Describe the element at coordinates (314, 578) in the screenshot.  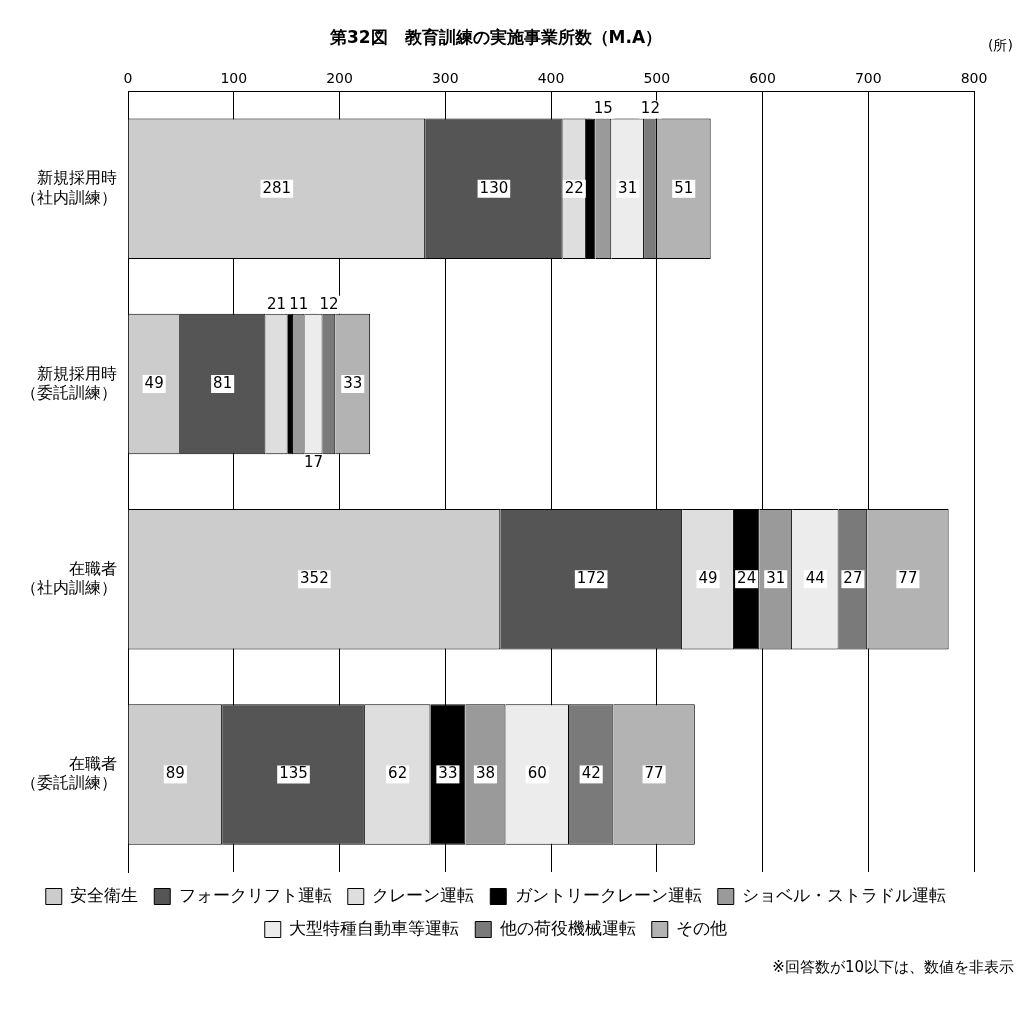
I see `data-label: 352` at that location.